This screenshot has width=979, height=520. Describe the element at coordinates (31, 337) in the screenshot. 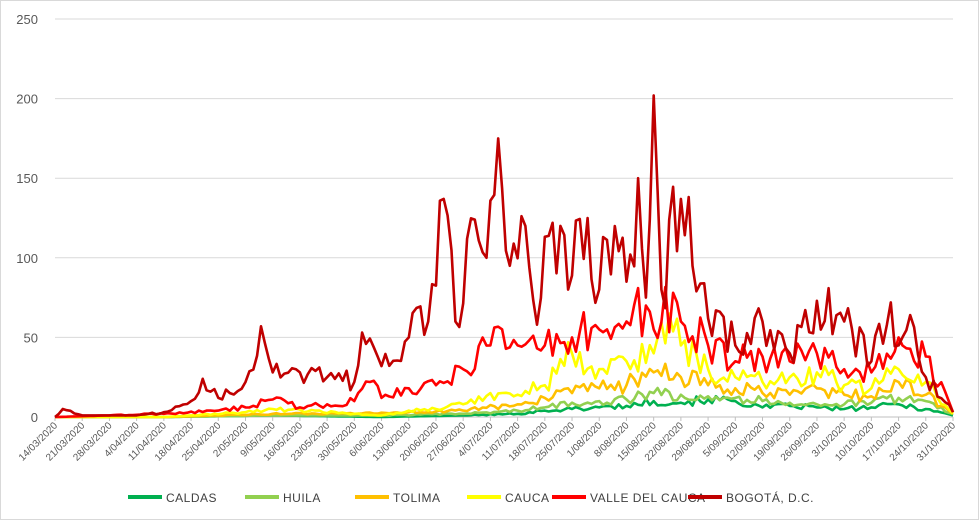

I see `y-tick-label: 50` at that location.